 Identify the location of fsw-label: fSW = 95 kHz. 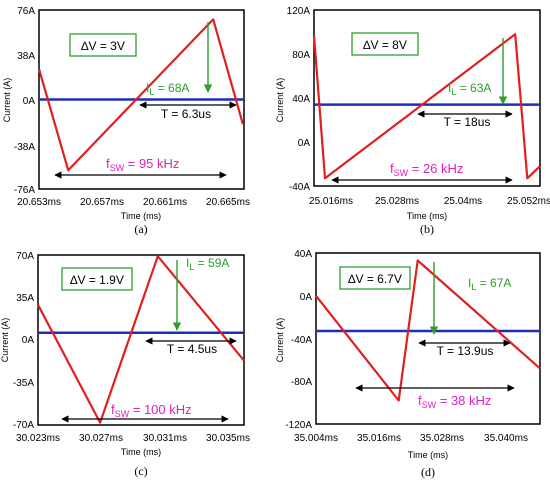
(142, 164).